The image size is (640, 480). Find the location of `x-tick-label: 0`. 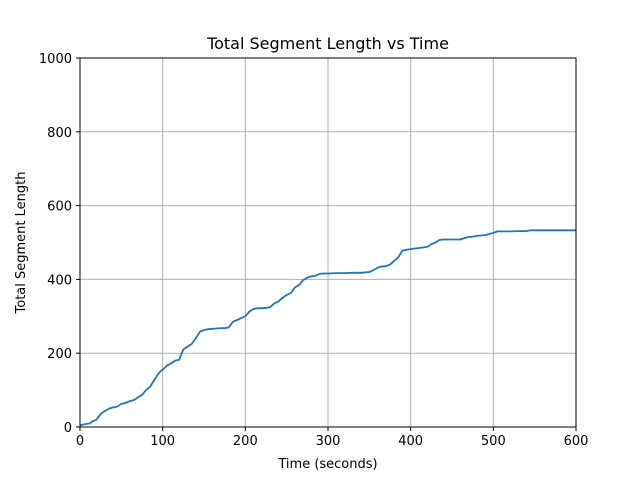

x-tick-label: 0 is located at coordinates (80, 441).